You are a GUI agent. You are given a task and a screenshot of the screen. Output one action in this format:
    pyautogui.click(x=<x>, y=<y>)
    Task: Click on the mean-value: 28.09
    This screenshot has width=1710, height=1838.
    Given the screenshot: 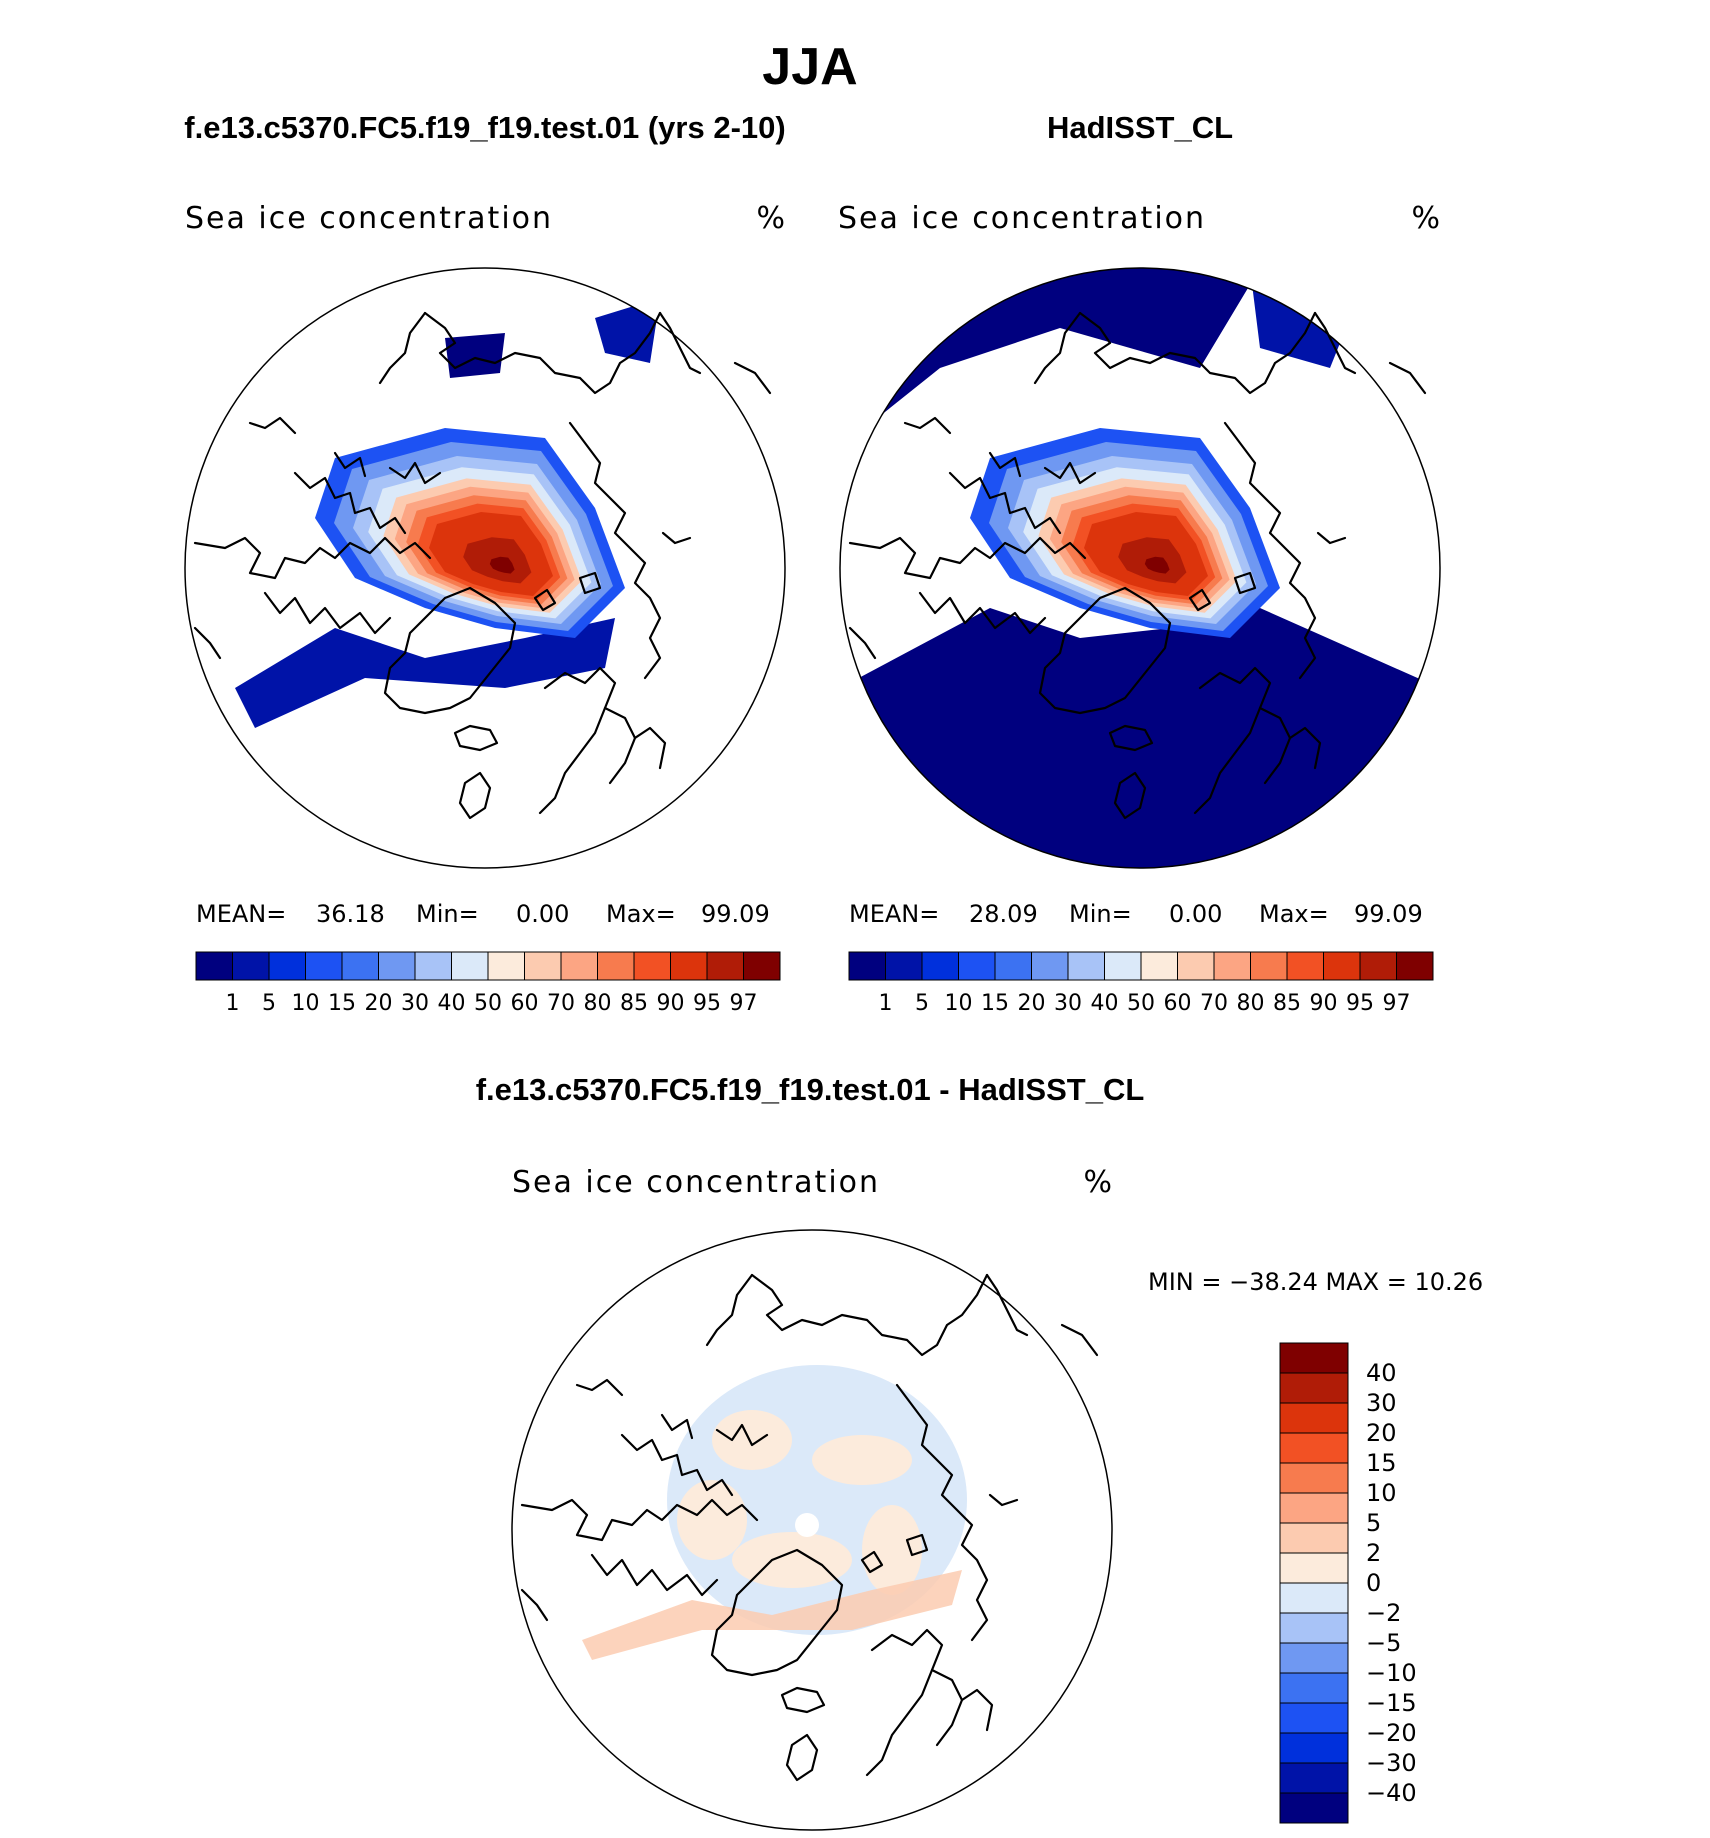 What is the action you would take?
    pyautogui.click(x=1003, y=914)
    